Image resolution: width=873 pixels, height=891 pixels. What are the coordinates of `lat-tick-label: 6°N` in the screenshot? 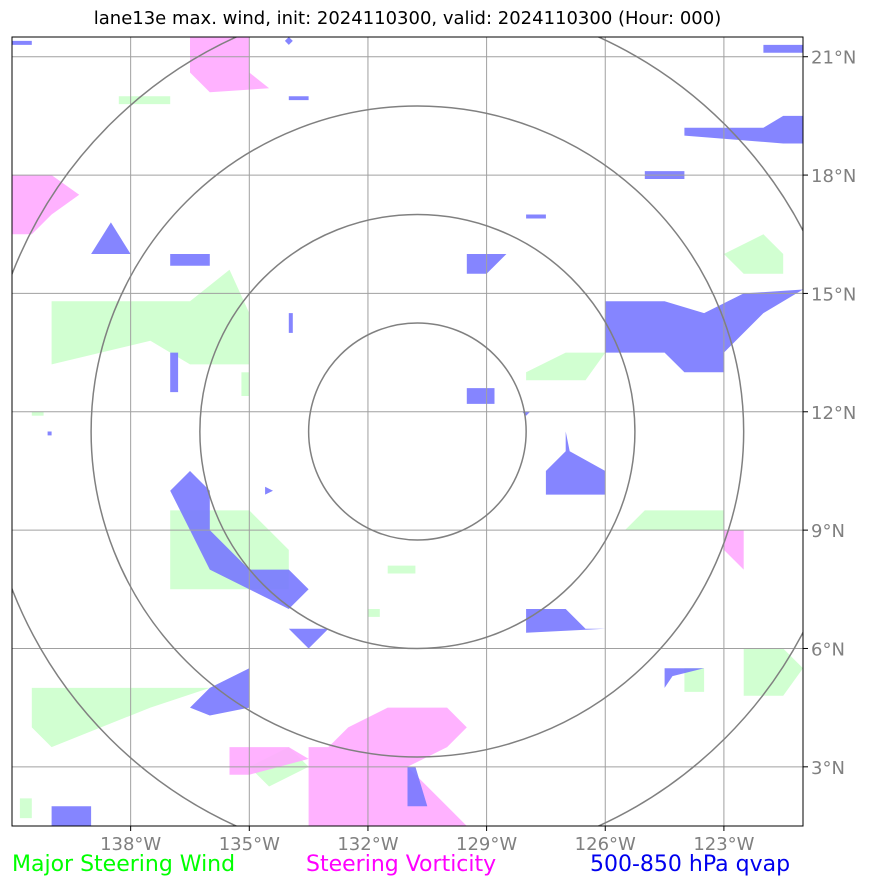 It's located at (828, 649).